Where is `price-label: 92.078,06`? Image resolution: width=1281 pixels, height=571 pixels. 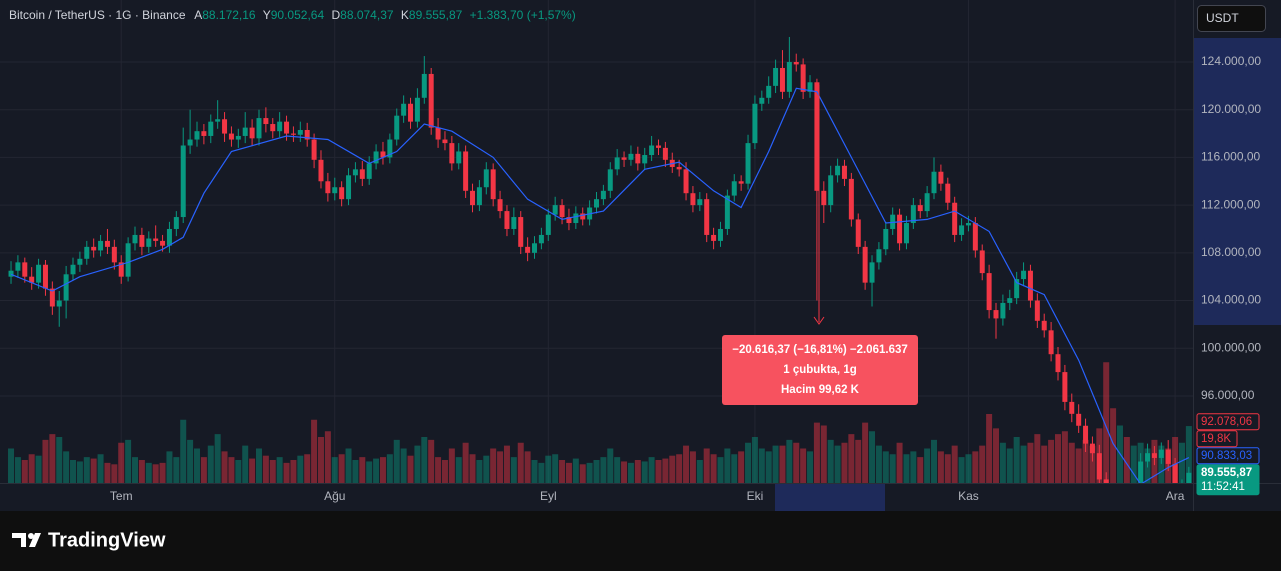
price-label: 92.078,06 is located at coordinates (1226, 422).